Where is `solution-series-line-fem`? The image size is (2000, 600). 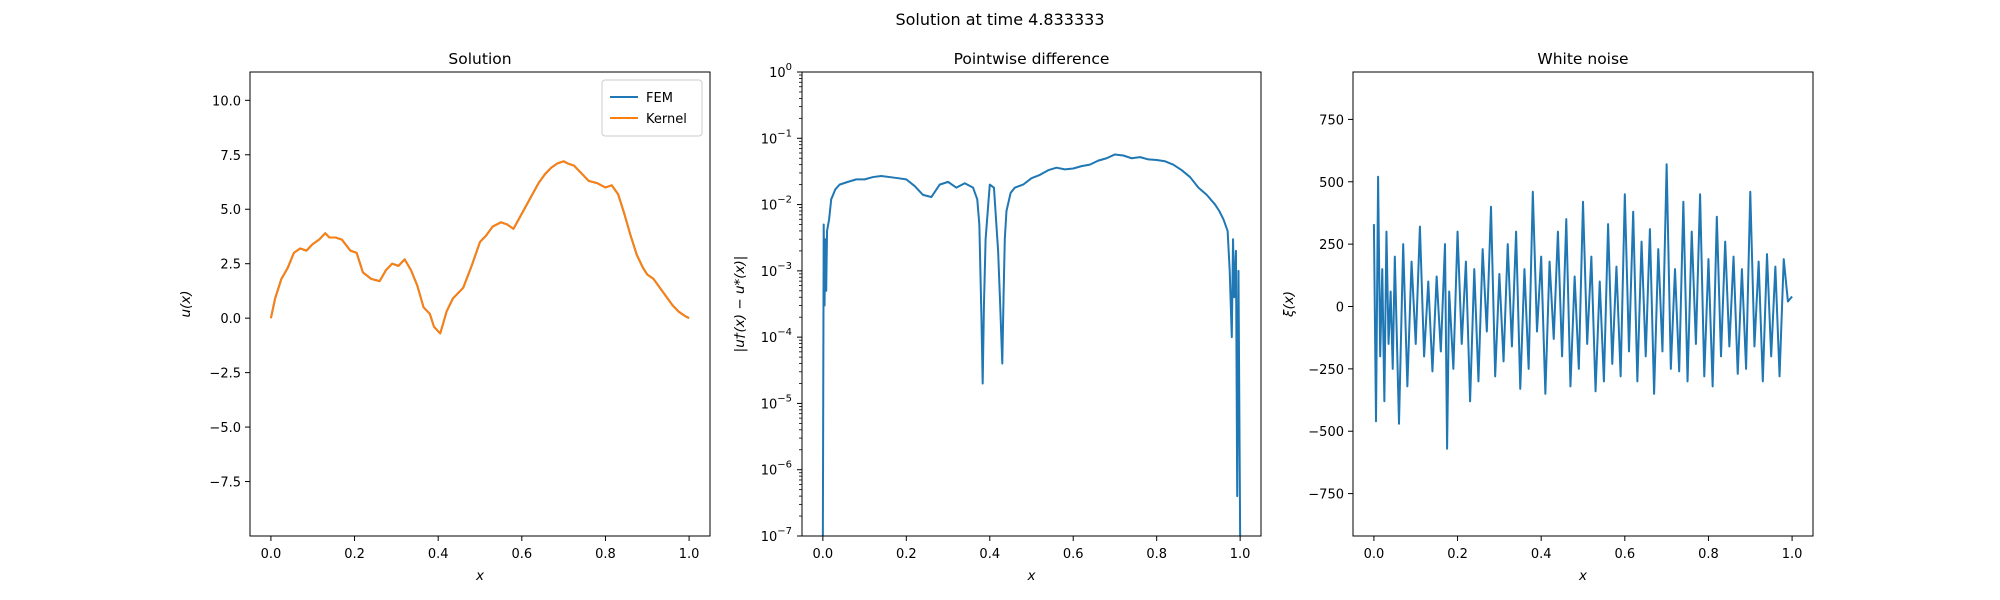 solution-series-line-fem is located at coordinates (479, 247).